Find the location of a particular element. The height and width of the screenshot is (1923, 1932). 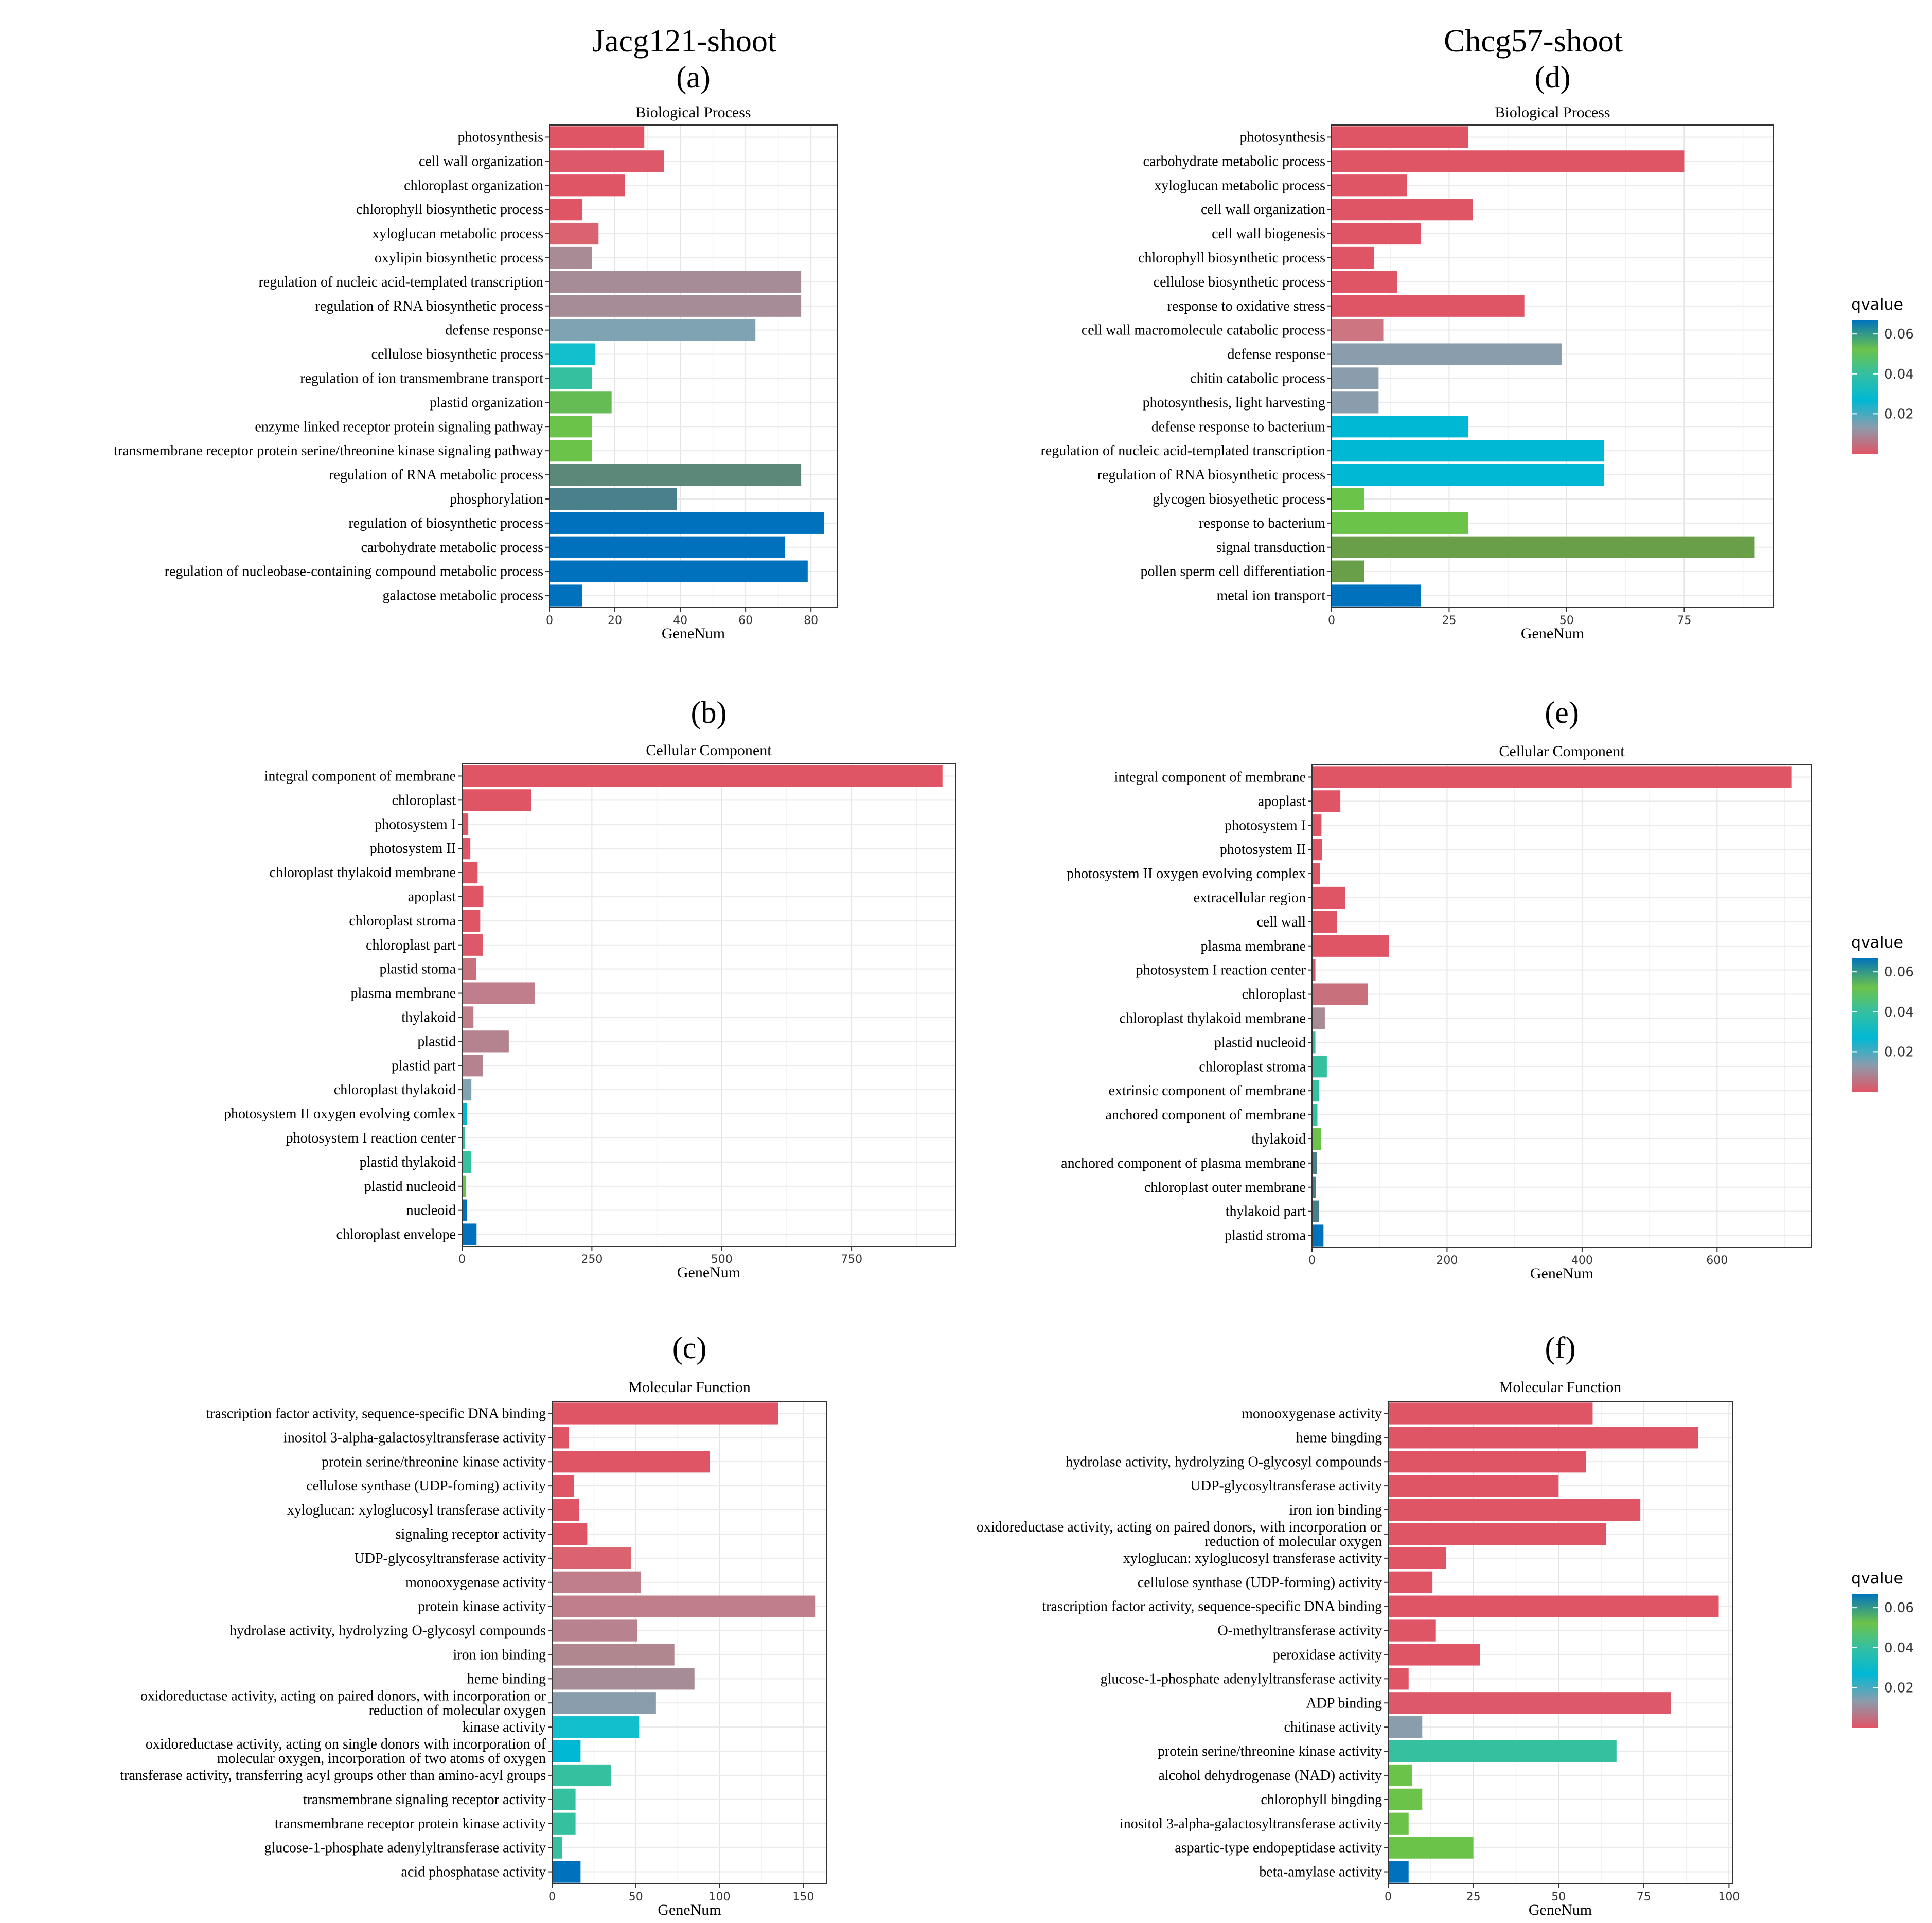

legend-tick-label: 0.02 is located at coordinates (1899, 1052).